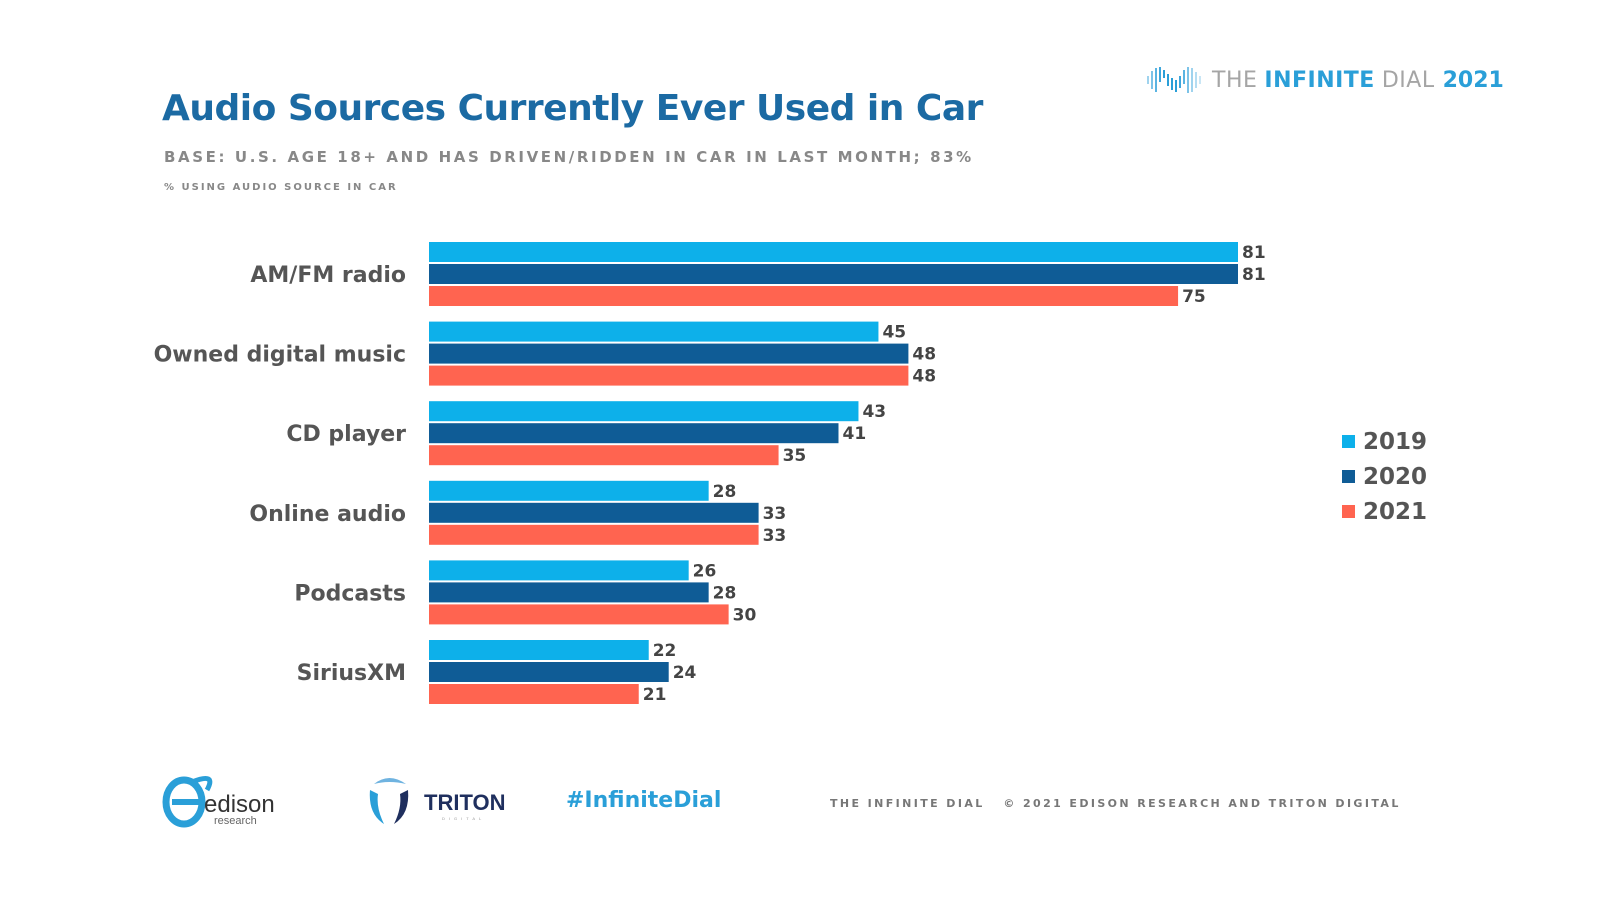 This screenshot has width=1600, height=900. Describe the element at coordinates (1395, 441) in the screenshot. I see `legend-label: 2019` at that location.